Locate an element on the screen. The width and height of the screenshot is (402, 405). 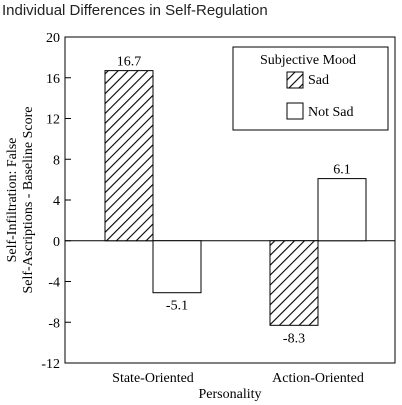
y-axis-label-line-1: Self-Infiltration: False is located at coordinates (12, 200).